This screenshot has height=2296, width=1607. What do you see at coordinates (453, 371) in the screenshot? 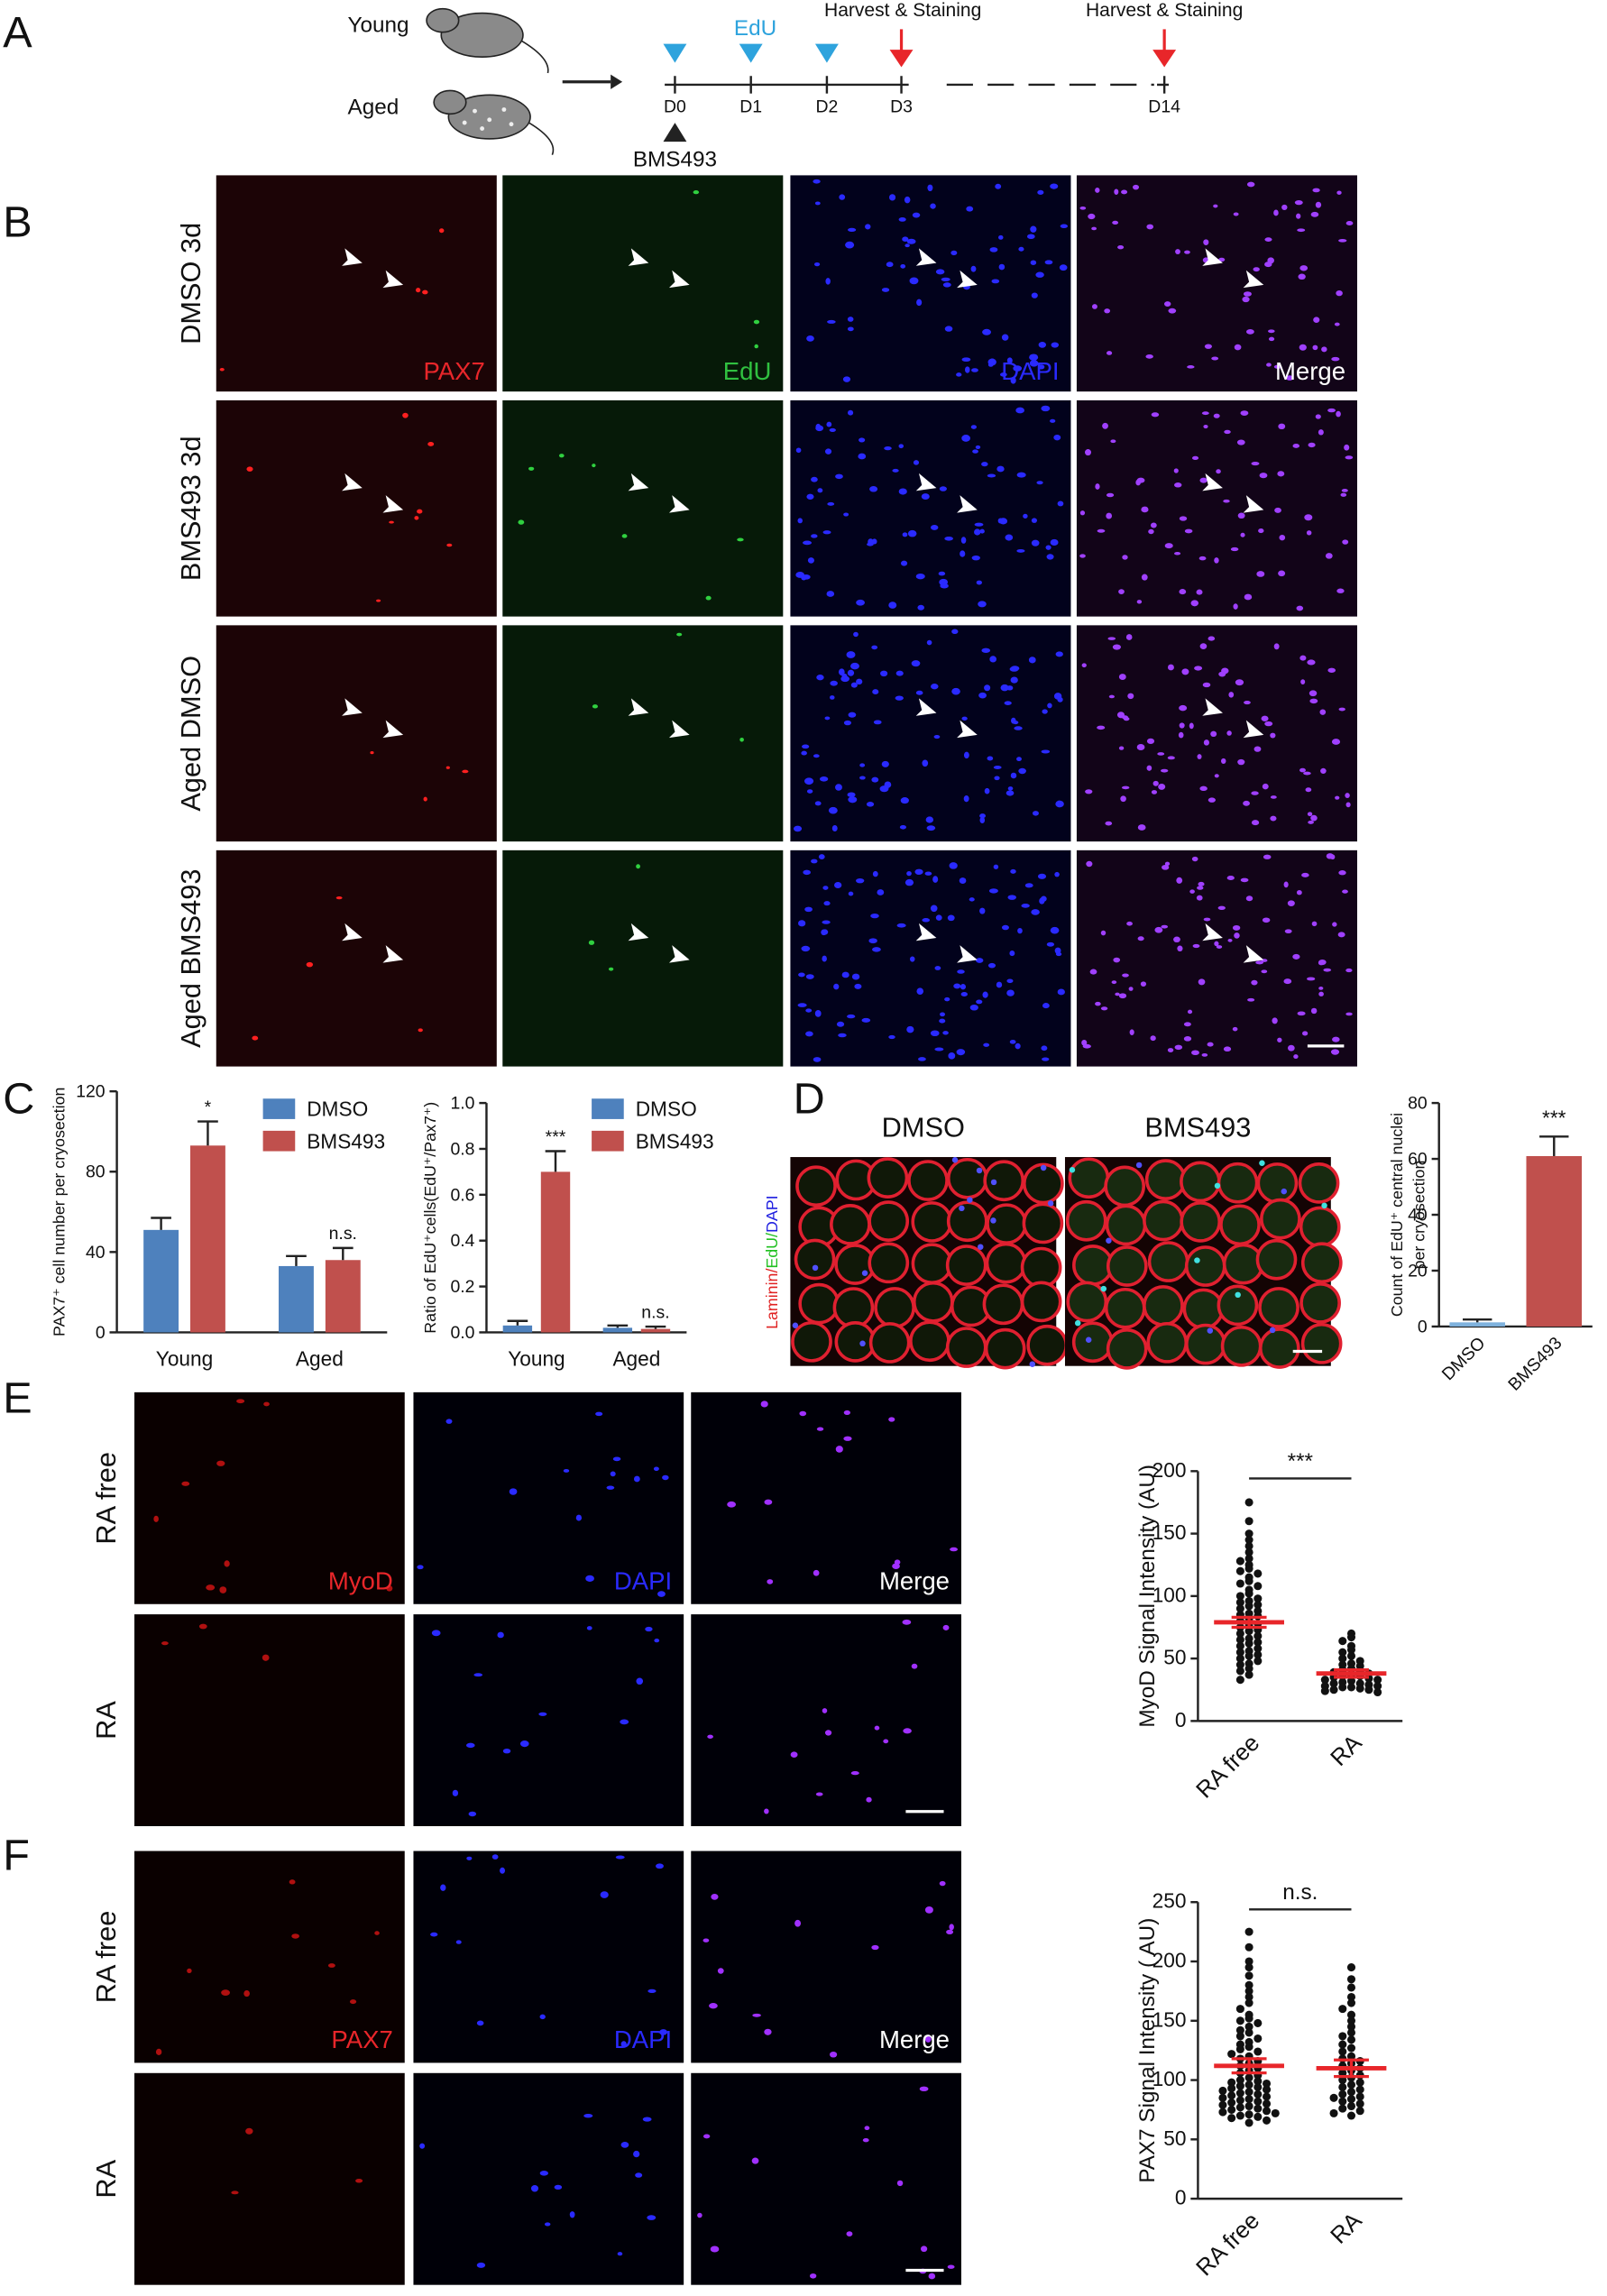
I see `channel-label: PAX7` at bounding box center [453, 371].